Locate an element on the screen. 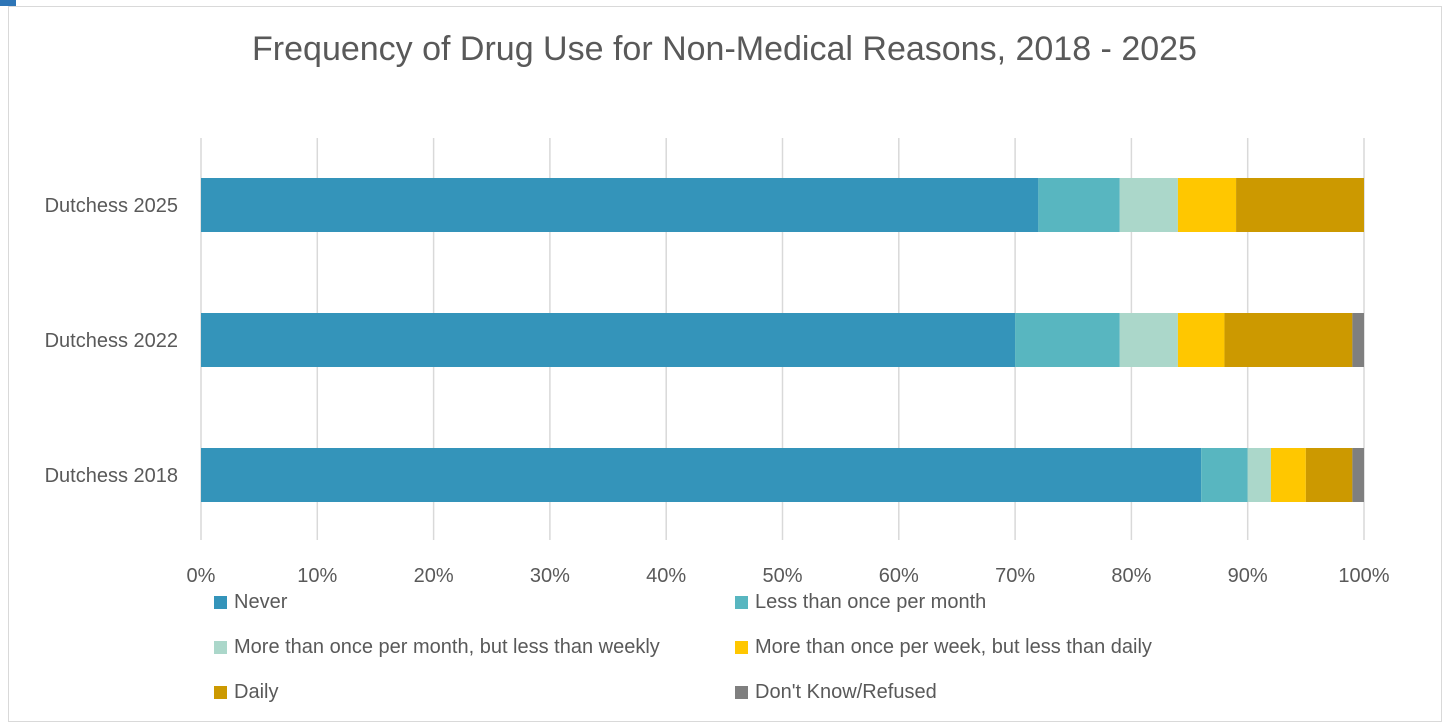  y-category-label: Dutchess 2022 is located at coordinates (111, 341).